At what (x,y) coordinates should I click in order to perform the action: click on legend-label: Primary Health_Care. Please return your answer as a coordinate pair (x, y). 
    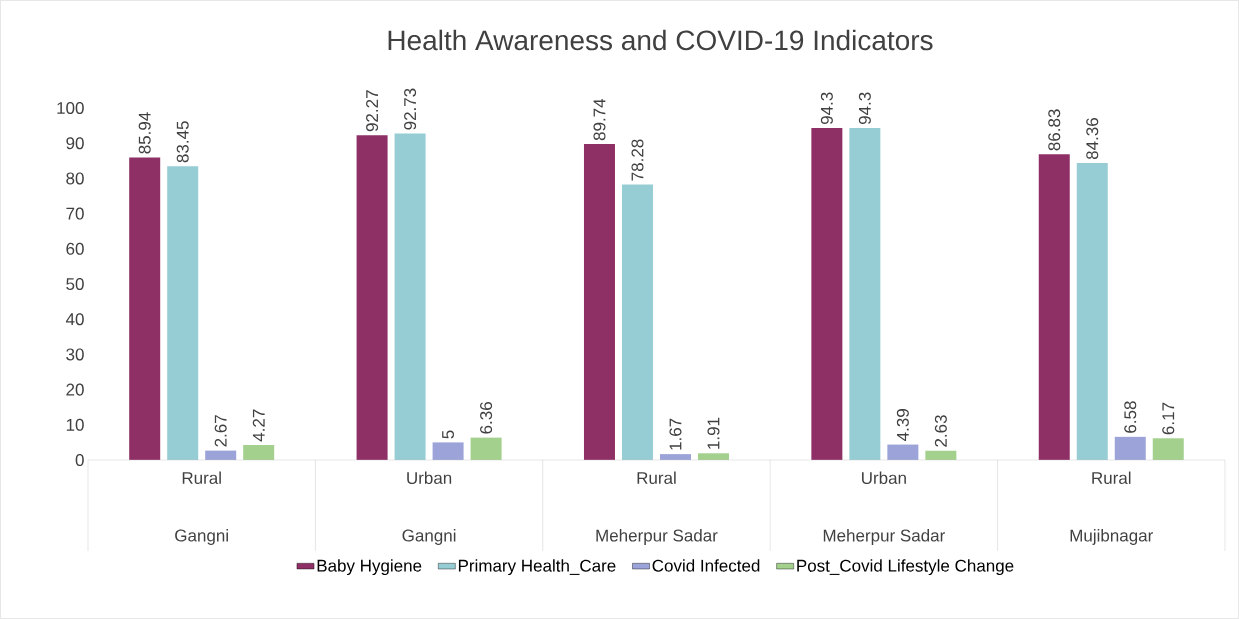
    Looking at the image, I should click on (537, 567).